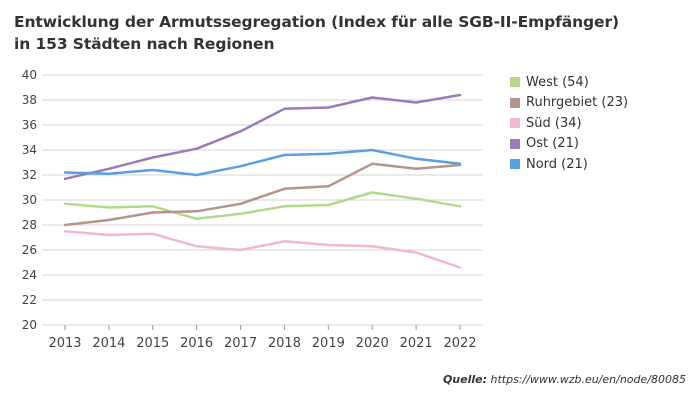 This screenshot has width=700, height=400. I want to click on y-tick-label: 40, so click(29, 75).